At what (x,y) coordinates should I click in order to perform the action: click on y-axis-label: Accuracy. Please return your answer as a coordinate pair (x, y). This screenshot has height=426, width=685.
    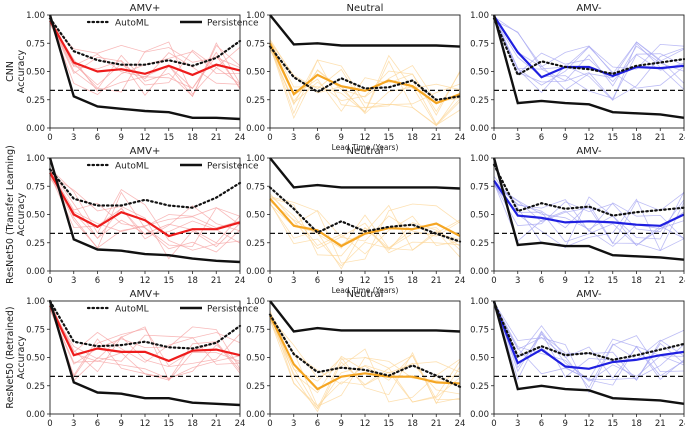
    Looking at the image, I should click on (21, 71).